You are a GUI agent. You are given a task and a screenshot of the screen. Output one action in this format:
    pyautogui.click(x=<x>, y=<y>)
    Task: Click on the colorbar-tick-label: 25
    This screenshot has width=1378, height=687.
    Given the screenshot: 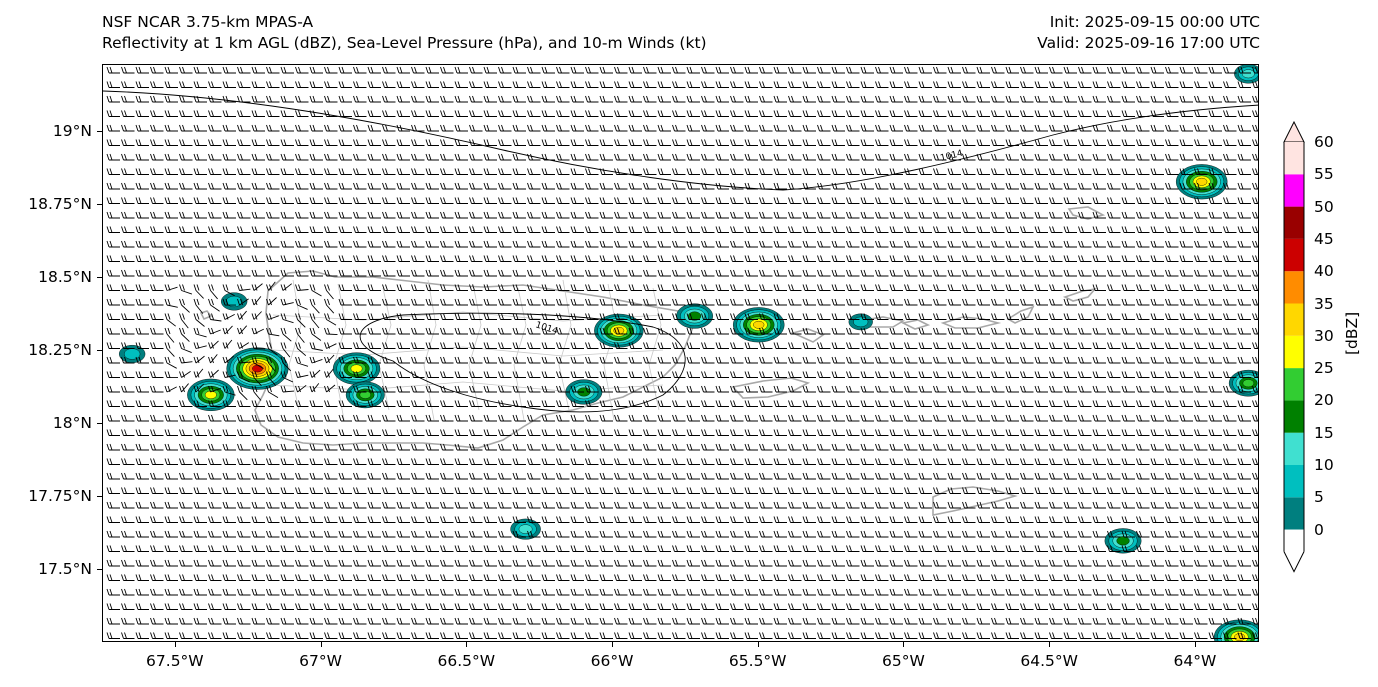 What is the action you would take?
    pyautogui.click(x=1324, y=368)
    